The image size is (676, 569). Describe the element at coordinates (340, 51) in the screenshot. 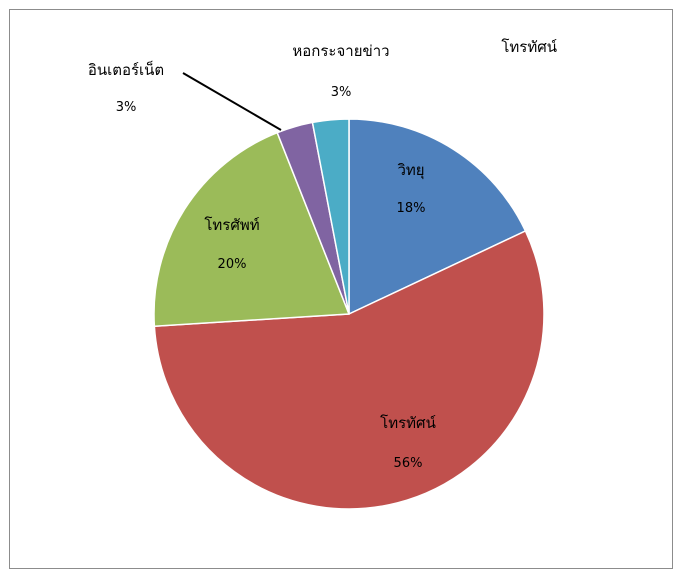

I see `slice-label-broadcast-tower: หอกระจายข่าว` at that location.